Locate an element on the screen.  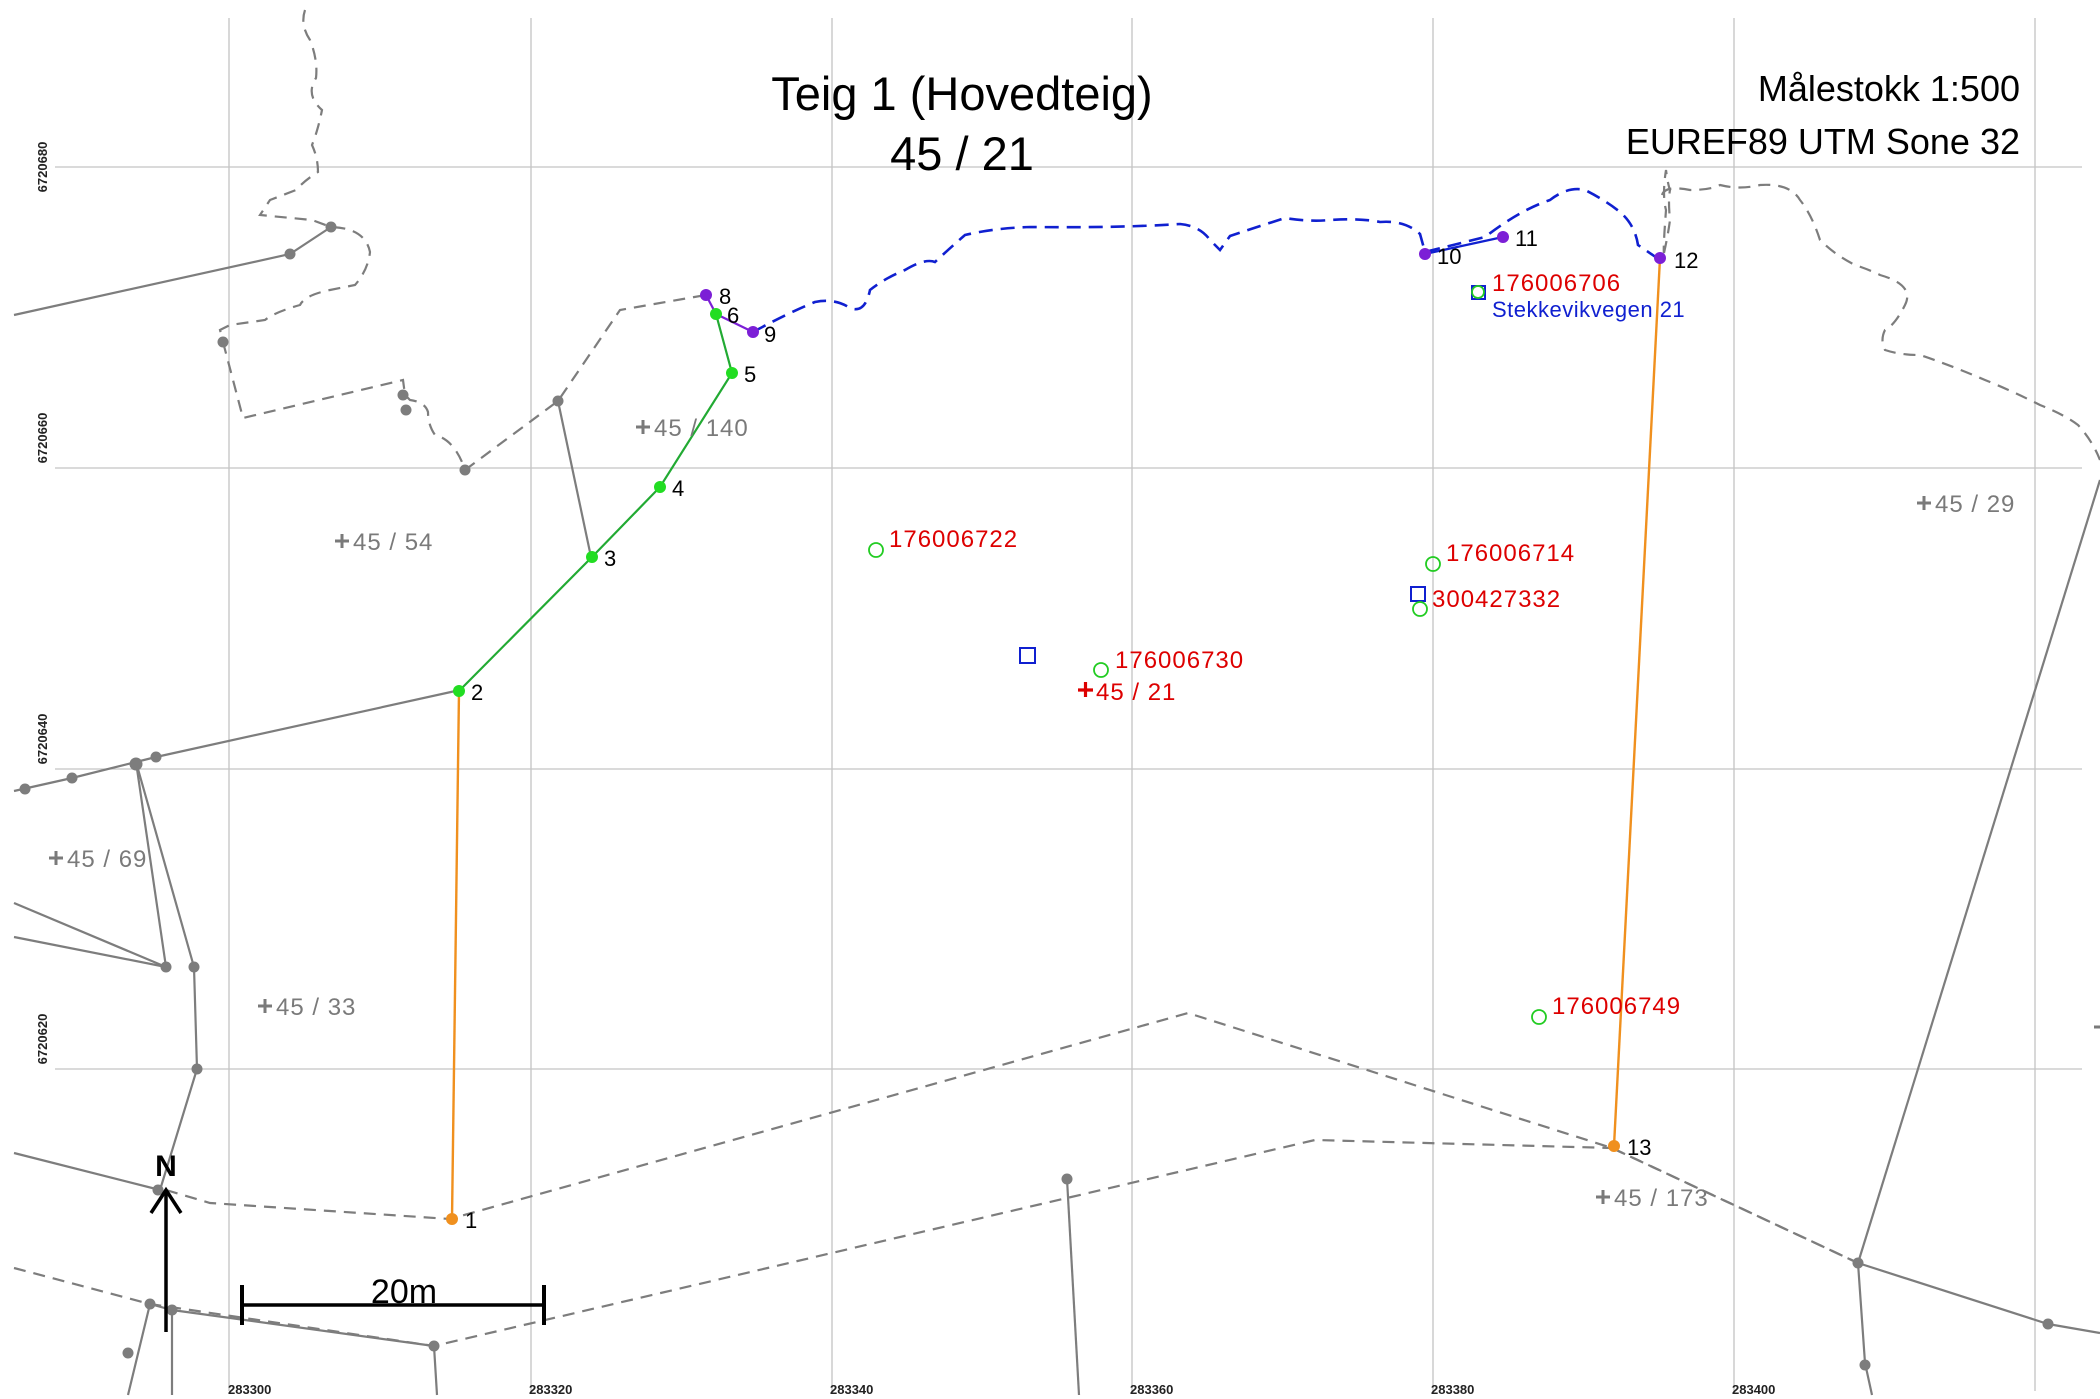
boundary-point-label: 13 is located at coordinates (1639, 1147).